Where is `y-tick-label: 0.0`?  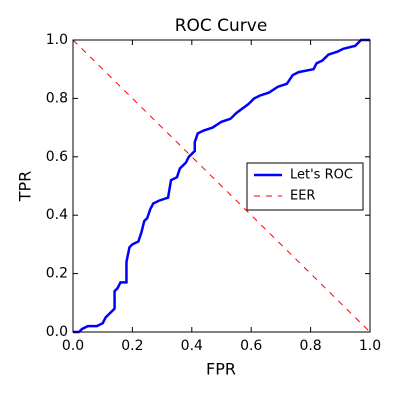 y-tick-label: 0.0 is located at coordinates (57, 332).